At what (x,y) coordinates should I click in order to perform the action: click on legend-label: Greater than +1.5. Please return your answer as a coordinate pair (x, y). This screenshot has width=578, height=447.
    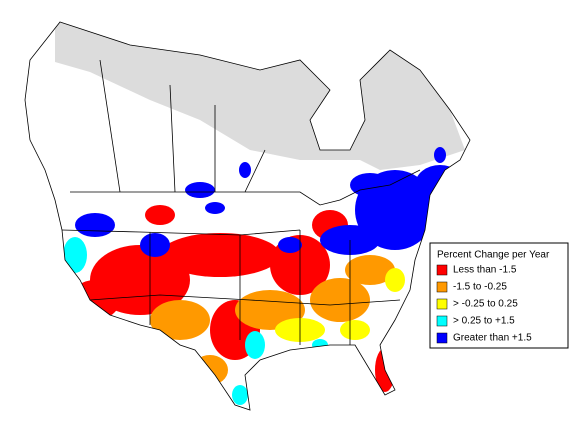
    Looking at the image, I should click on (492, 338).